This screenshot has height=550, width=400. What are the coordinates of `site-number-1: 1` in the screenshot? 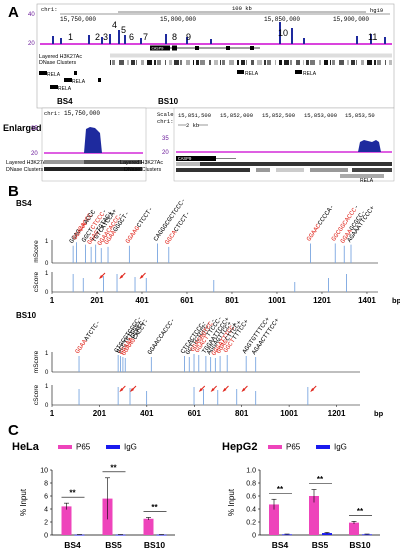 It's located at (70, 37).